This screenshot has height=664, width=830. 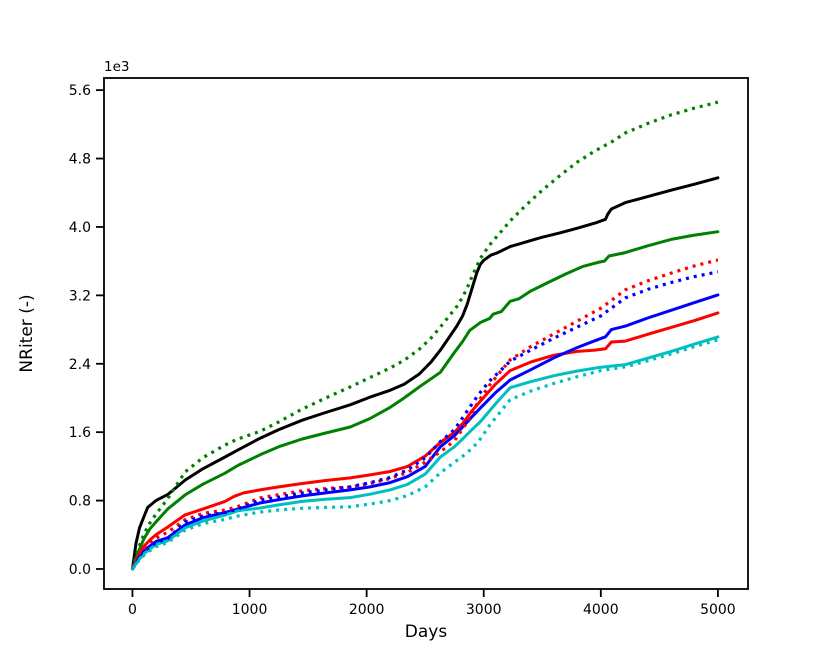 I want to click on y-axis-label: NRiter (-), so click(x=27, y=333).